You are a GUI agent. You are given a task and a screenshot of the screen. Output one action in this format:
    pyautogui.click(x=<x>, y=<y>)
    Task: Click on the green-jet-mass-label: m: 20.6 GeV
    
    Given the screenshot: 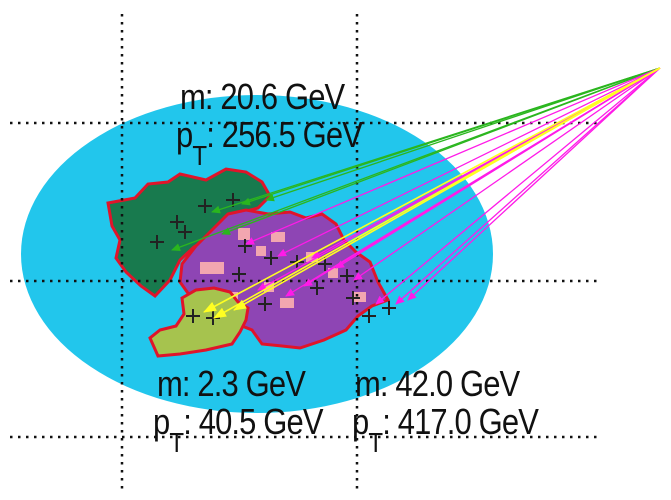 What is the action you would take?
    pyautogui.click(x=262, y=96)
    